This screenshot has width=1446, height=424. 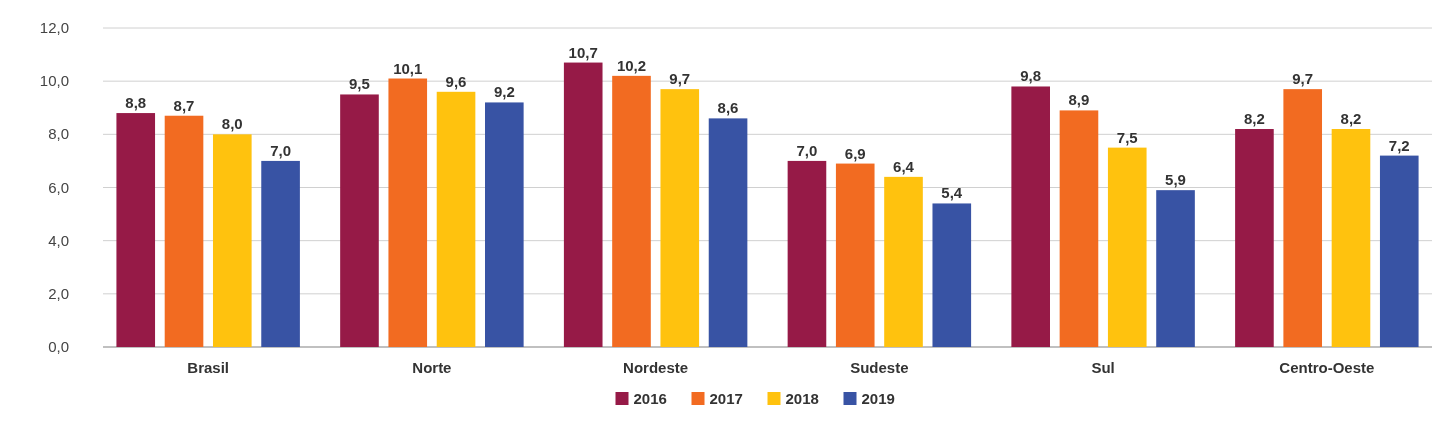 What do you see at coordinates (504, 92) in the screenshot?
I see `data-label: 9,2` at bounding box center [504, 92].